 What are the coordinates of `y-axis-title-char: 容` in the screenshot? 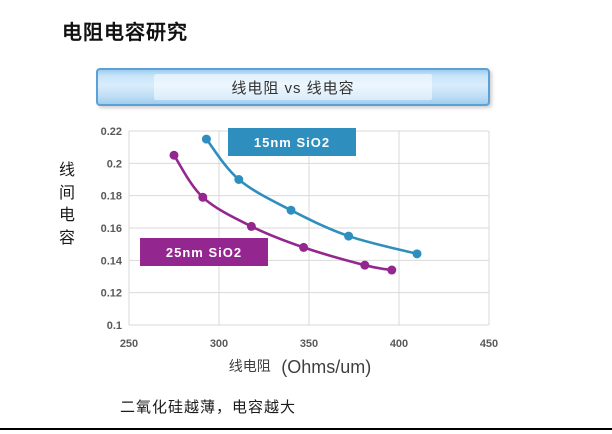 It's located at (66, 239).